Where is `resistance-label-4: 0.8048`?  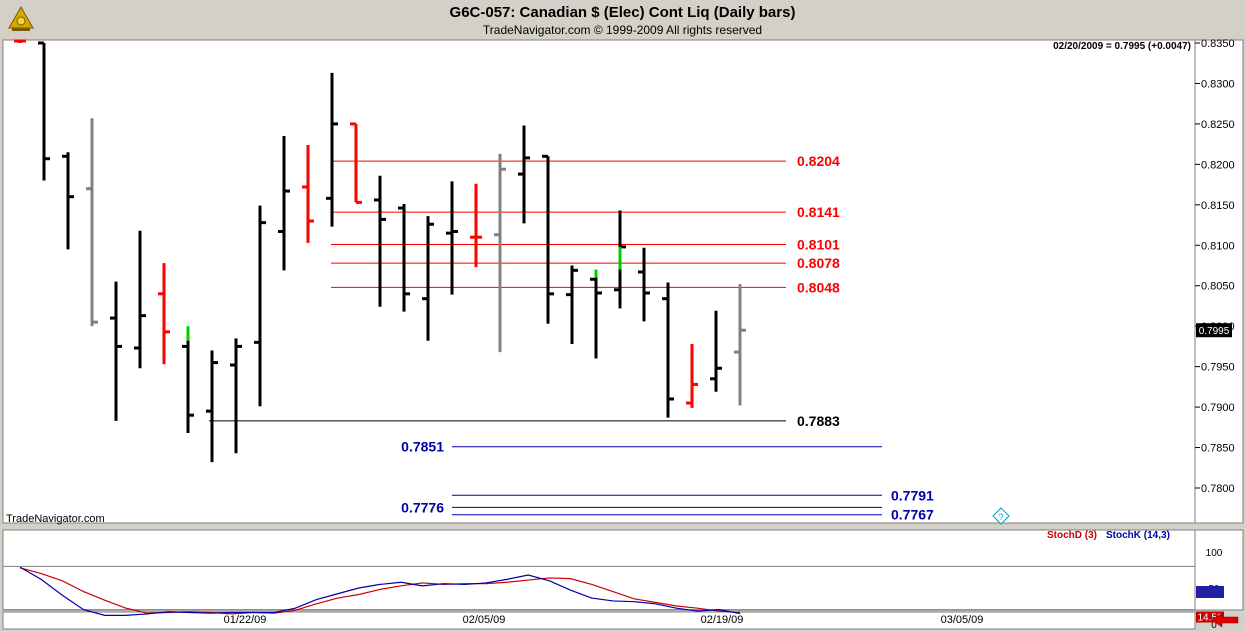 resistance-label-4: 0.8048 is located at coordinates (818, 287).